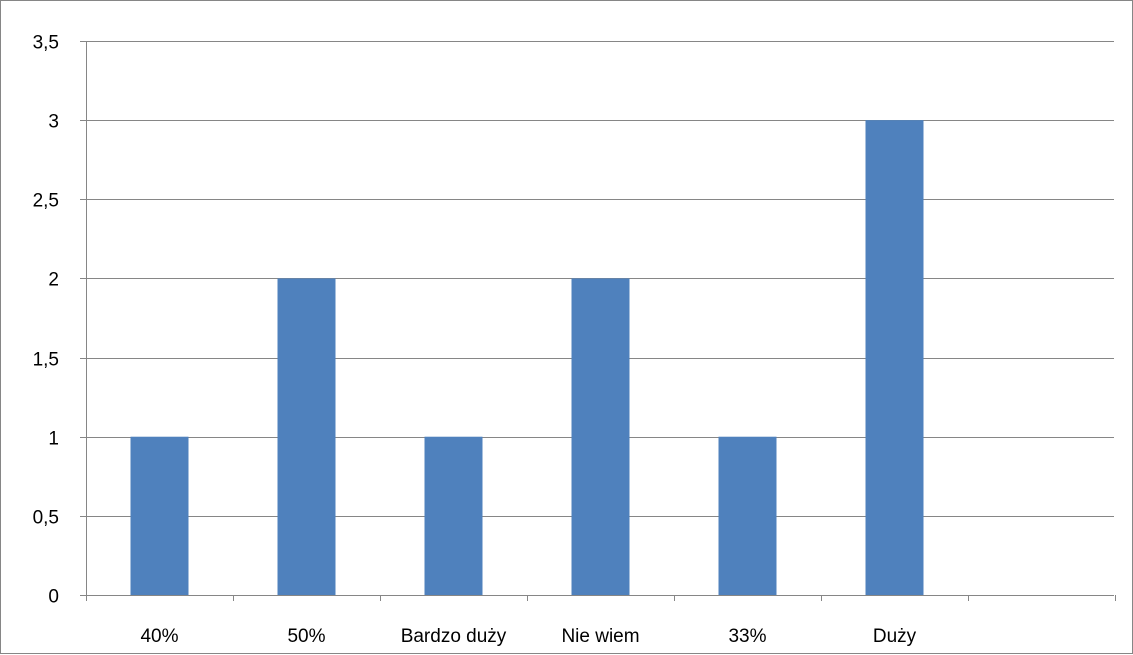 The width and height of the screenshot is (1133, 655). I want to click on bar-33%, so click(747, 515).